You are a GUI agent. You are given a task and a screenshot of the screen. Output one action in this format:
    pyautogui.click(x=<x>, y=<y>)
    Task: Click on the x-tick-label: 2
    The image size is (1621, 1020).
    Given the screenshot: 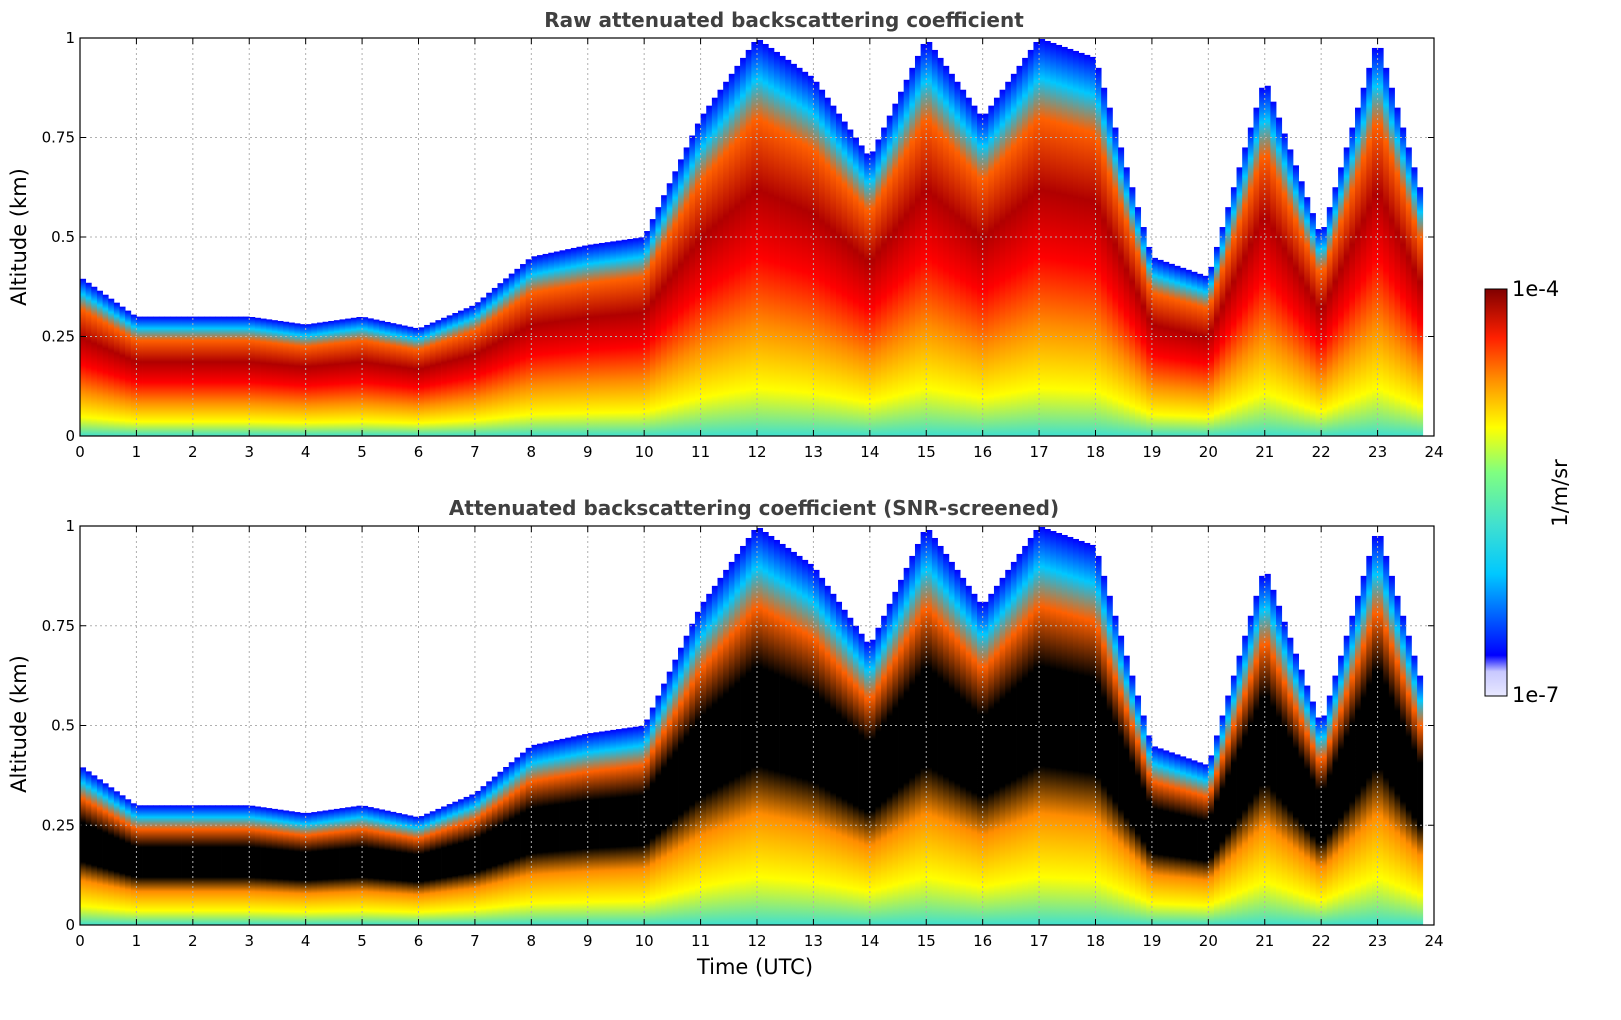 What is the action you would take?
    pyautogui.click(x=193, y=941)
    